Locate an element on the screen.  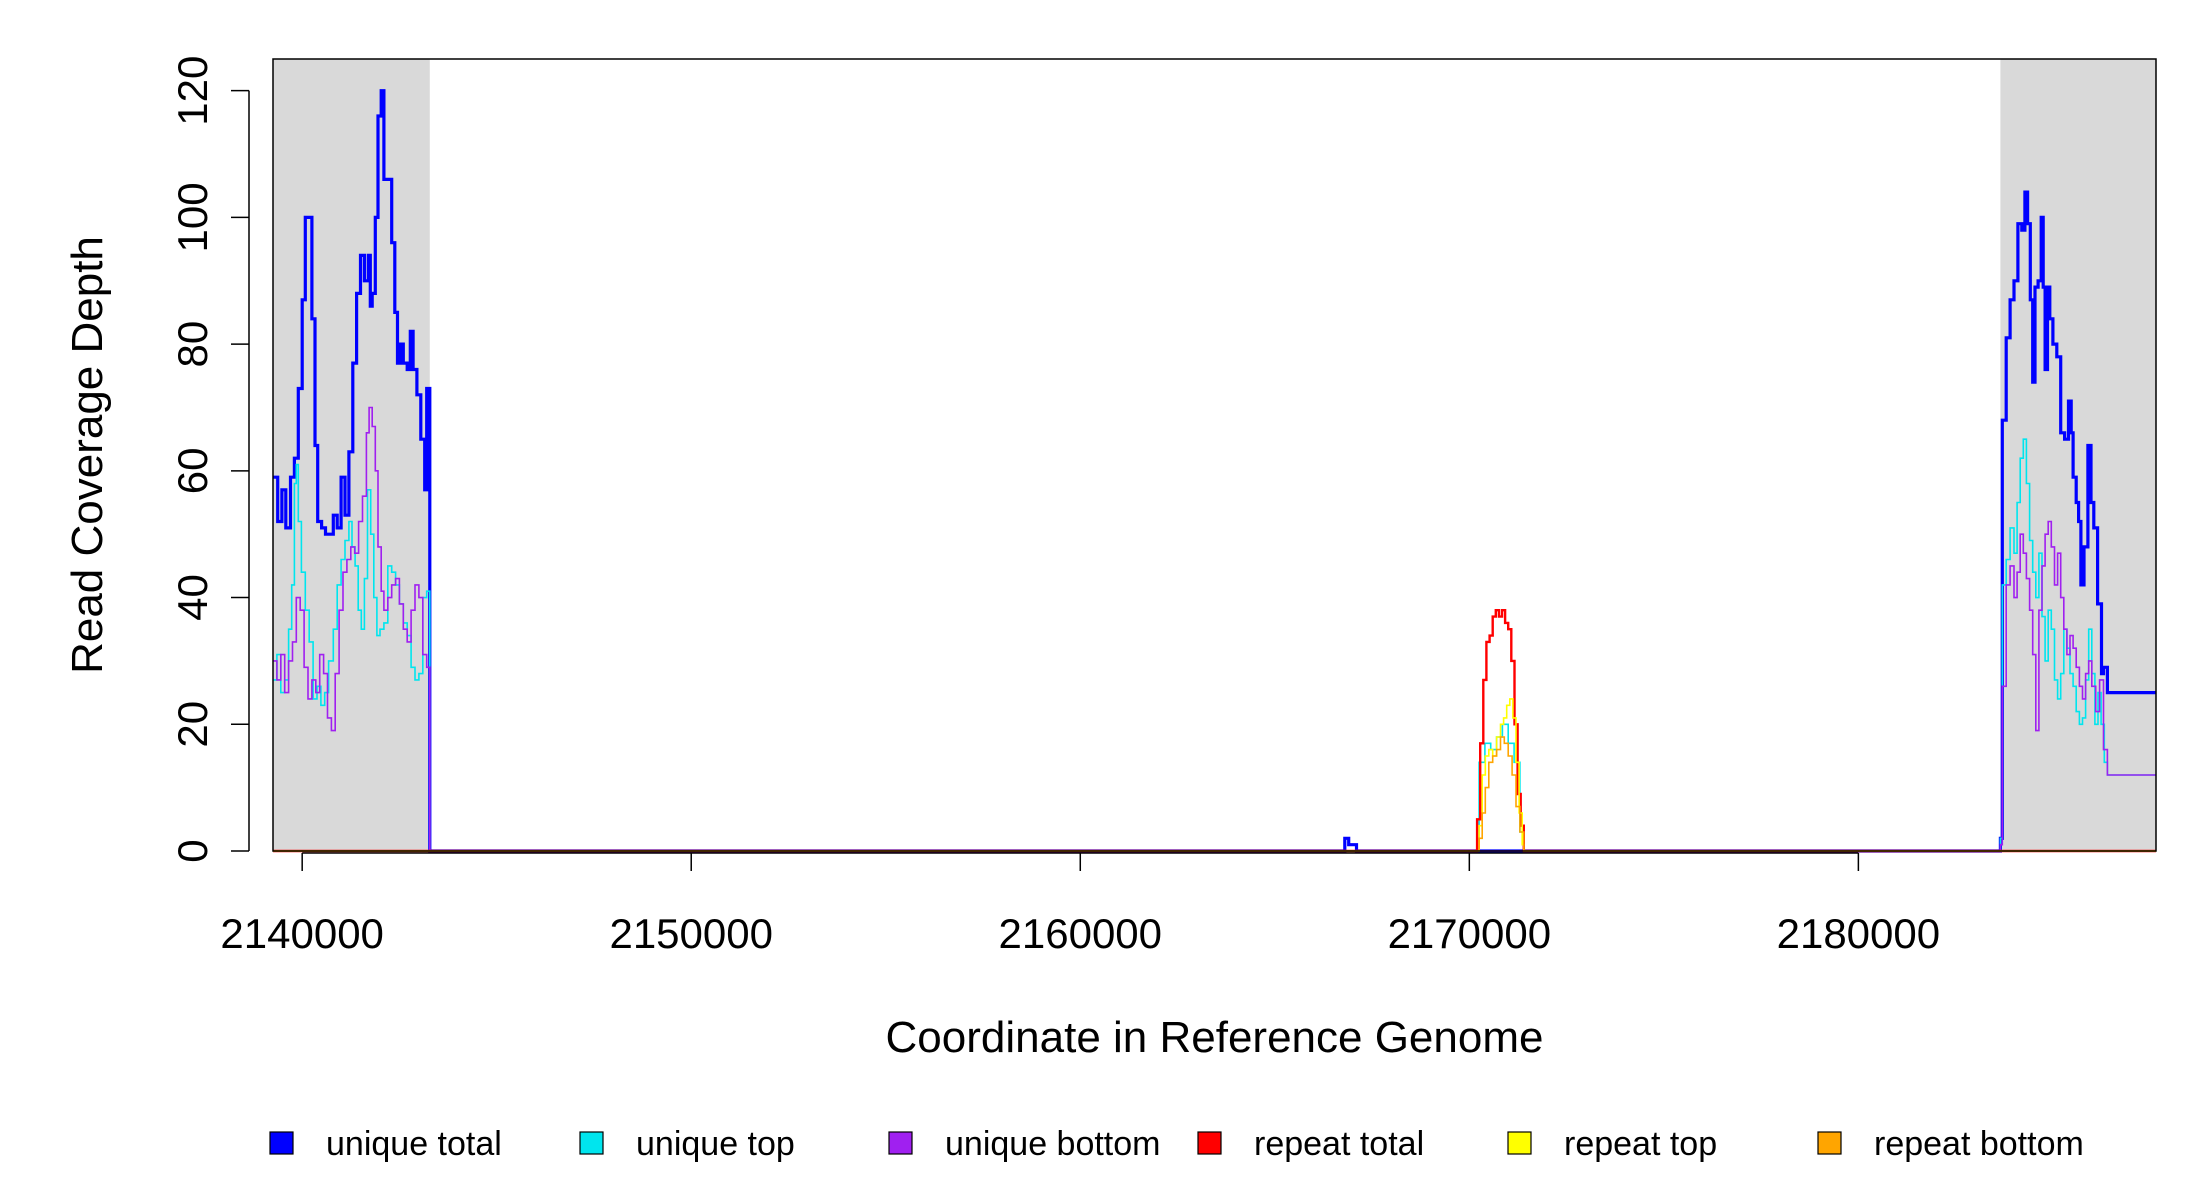
legend-swatch-repeat-bottom is located at coordinates (1829, 1143).